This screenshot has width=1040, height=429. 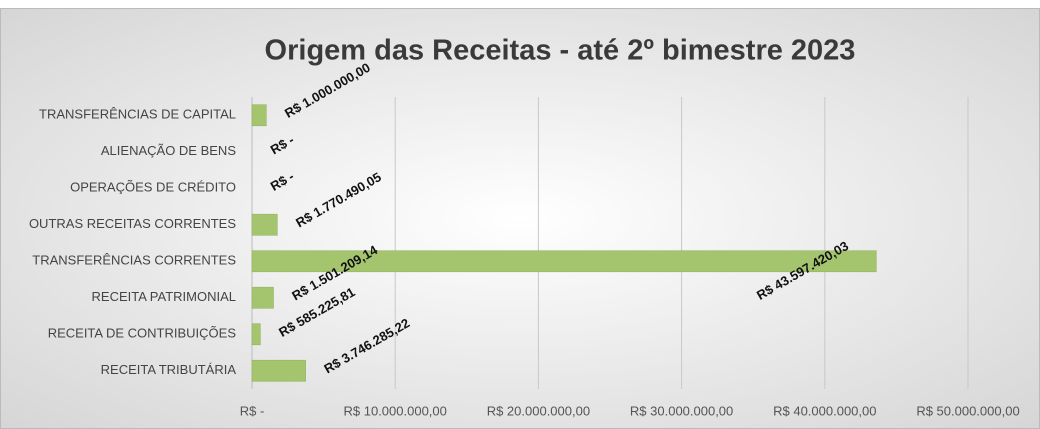 What do you see at coordinates (164, 296) in the screenshot?
I see `y-tick-label: RECEITA PATRIMONIAL` at bounding box center [164, 296].